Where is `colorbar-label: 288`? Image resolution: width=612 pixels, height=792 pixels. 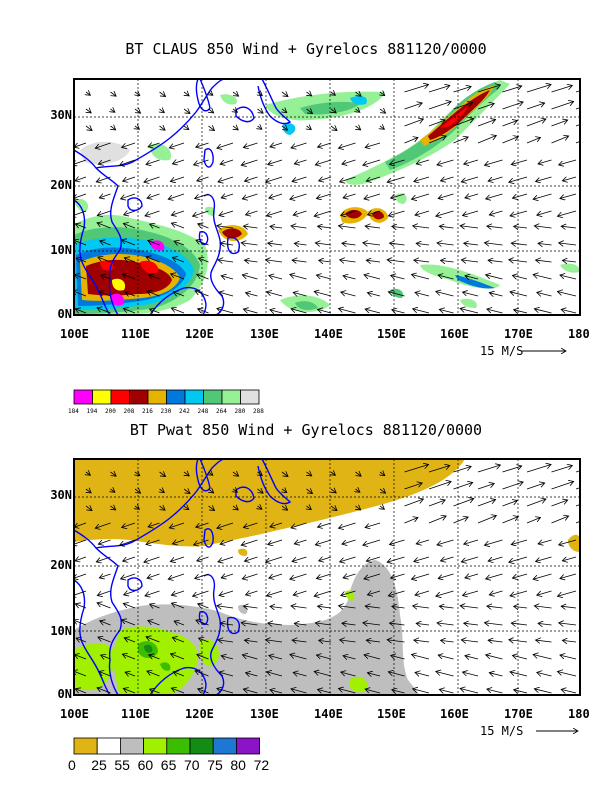 colorbar-label: 288 is located at coordinates (258, 411).